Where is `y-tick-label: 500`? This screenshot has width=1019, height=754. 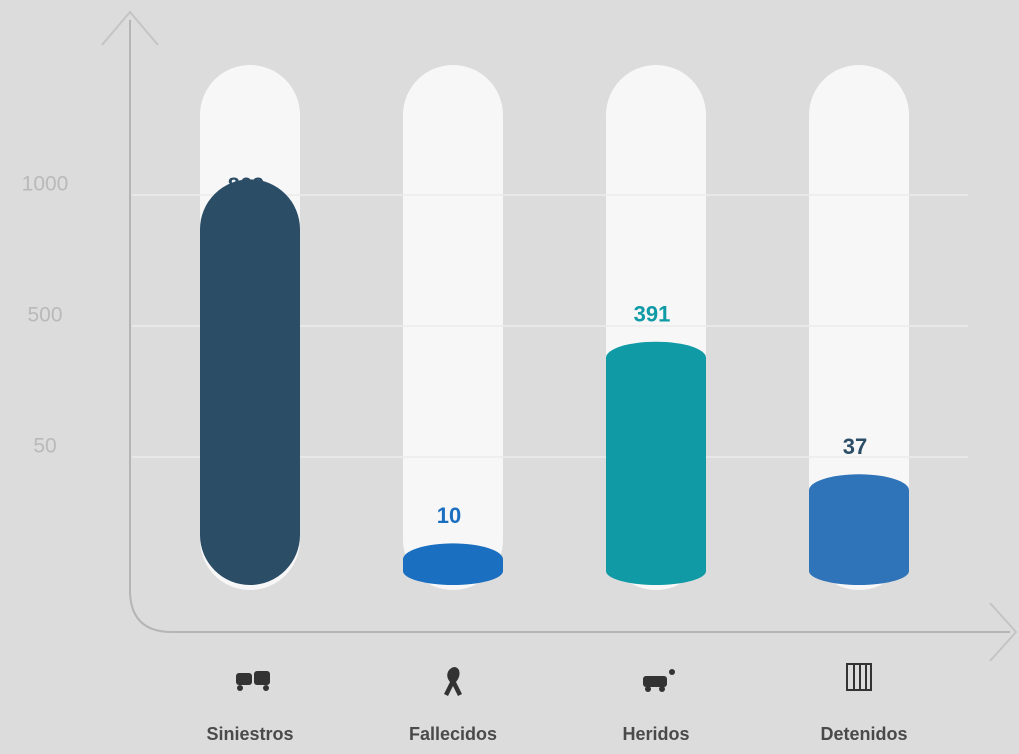 y-tick-label: 500 is located at coordinates (44, 315).